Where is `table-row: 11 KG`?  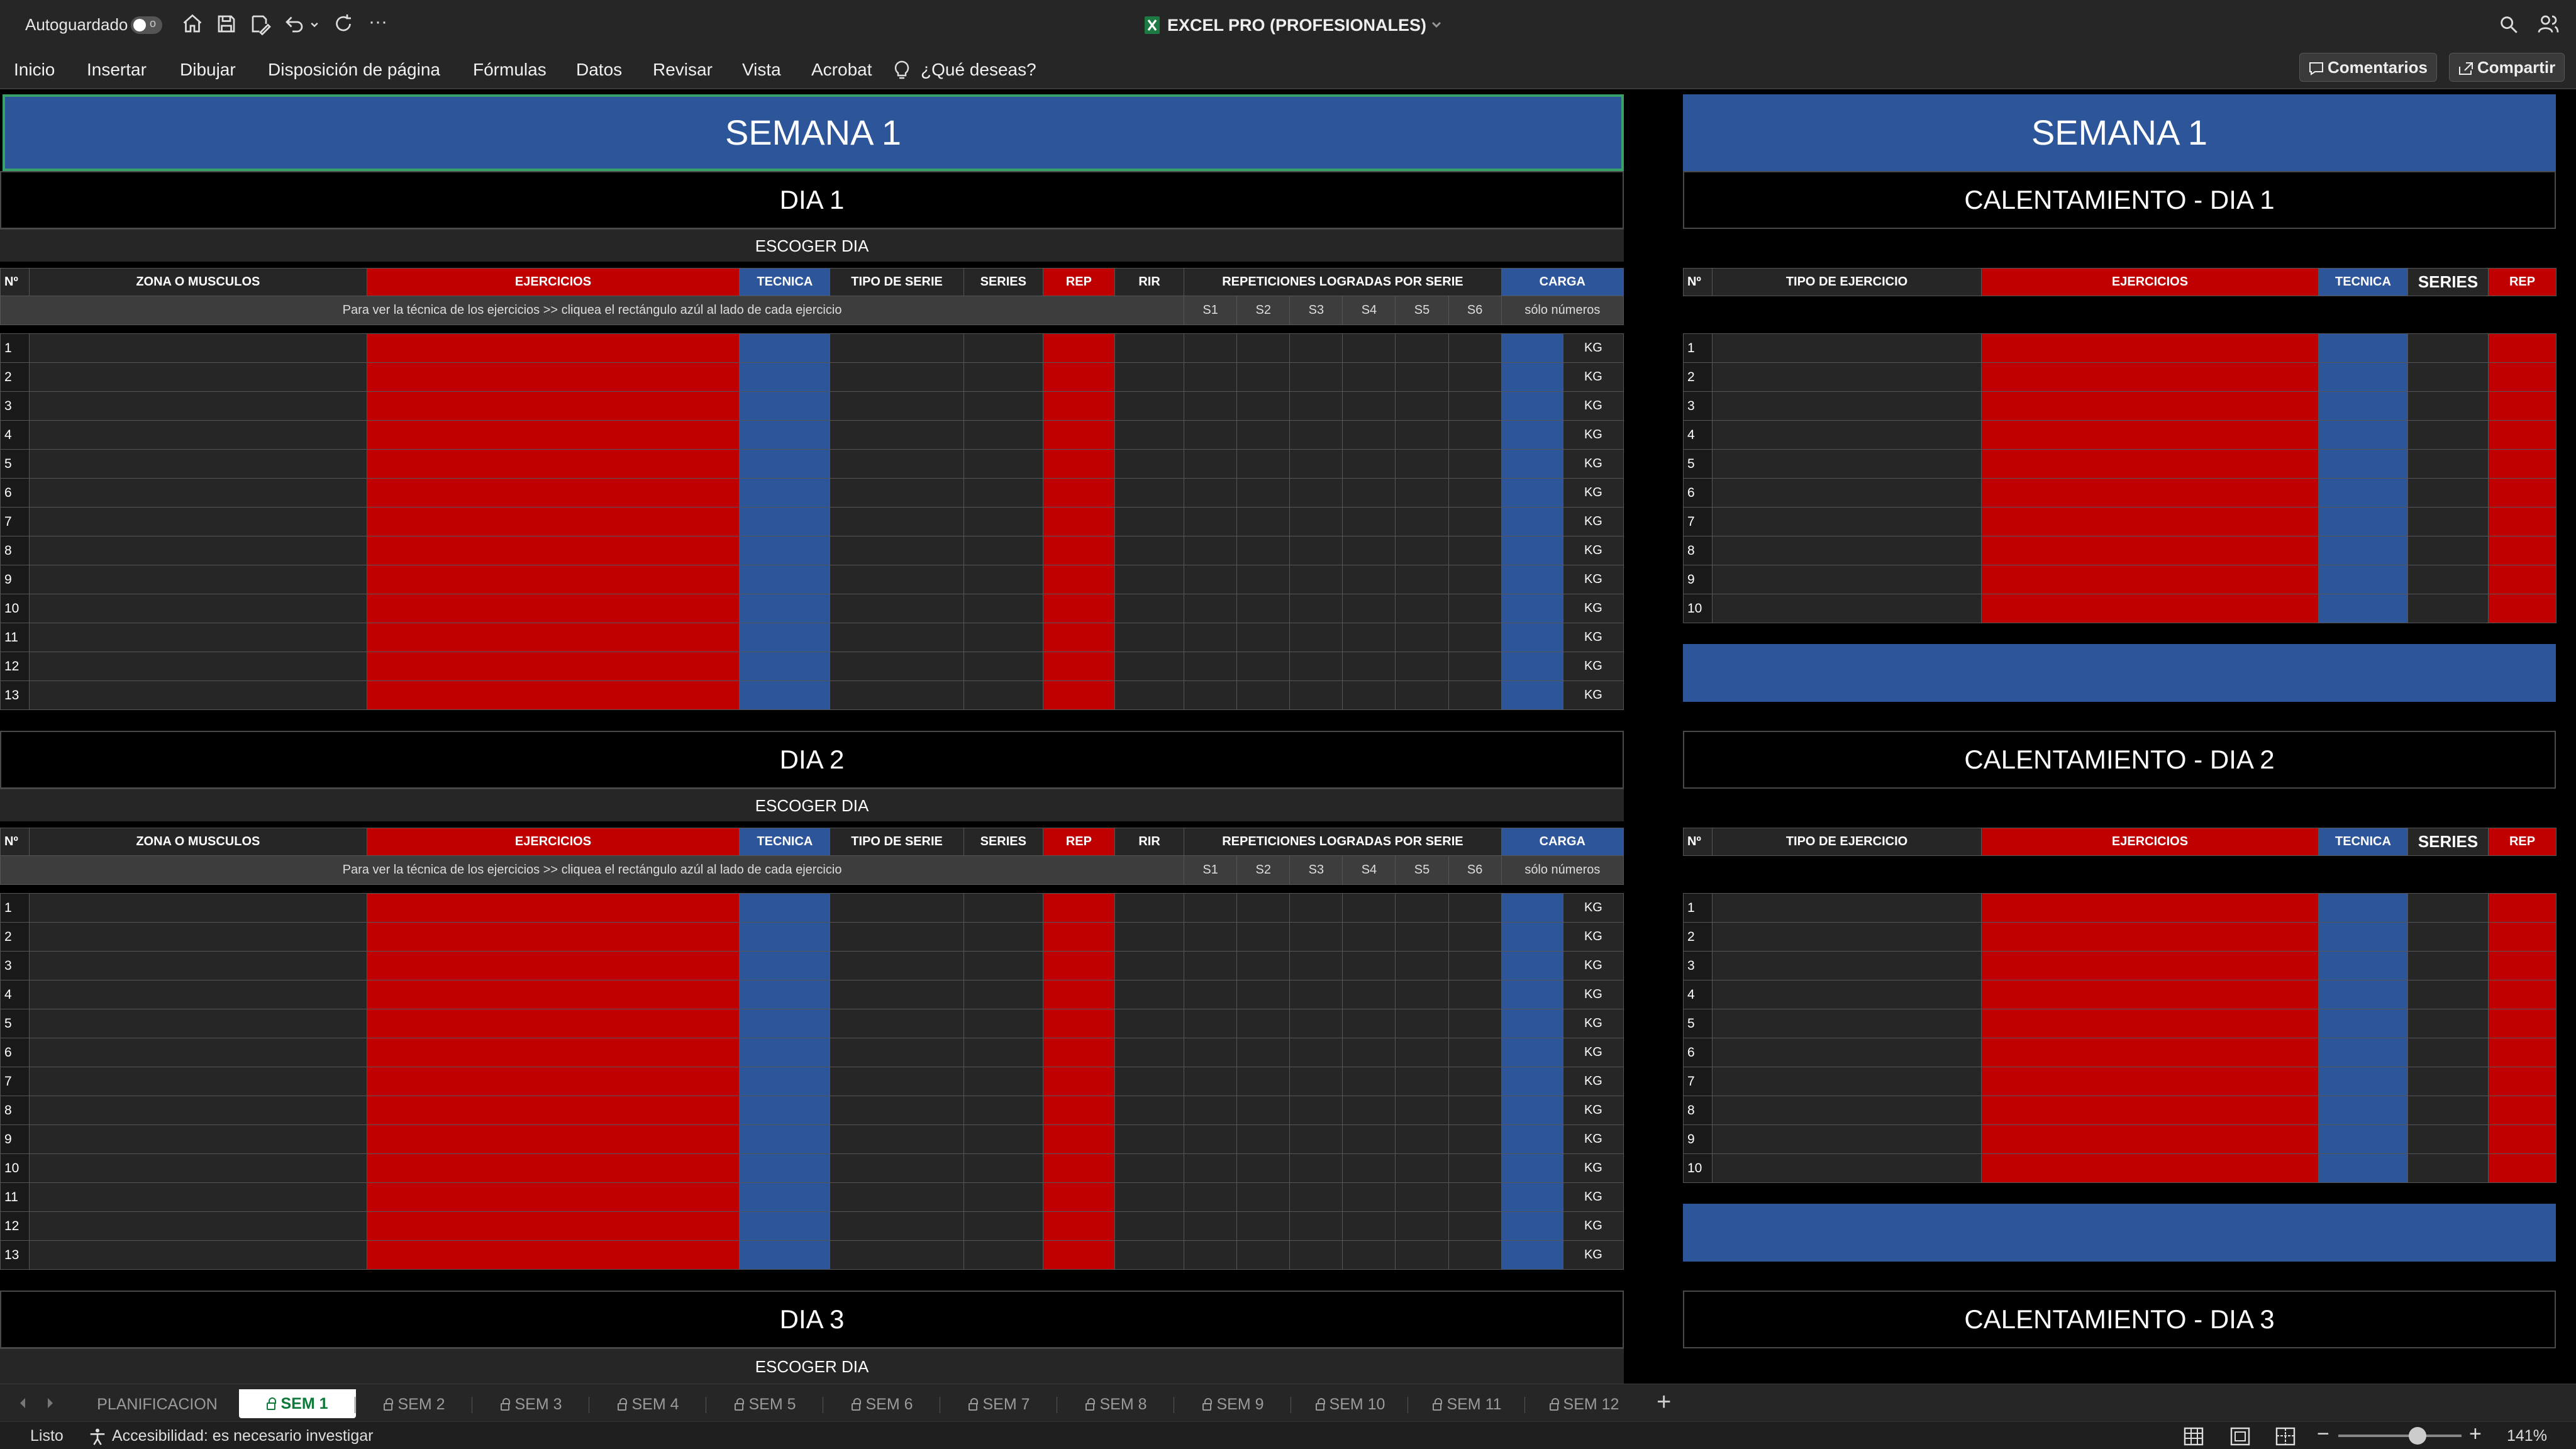 table-row: 11 KG is located at coordinates (812, 637).